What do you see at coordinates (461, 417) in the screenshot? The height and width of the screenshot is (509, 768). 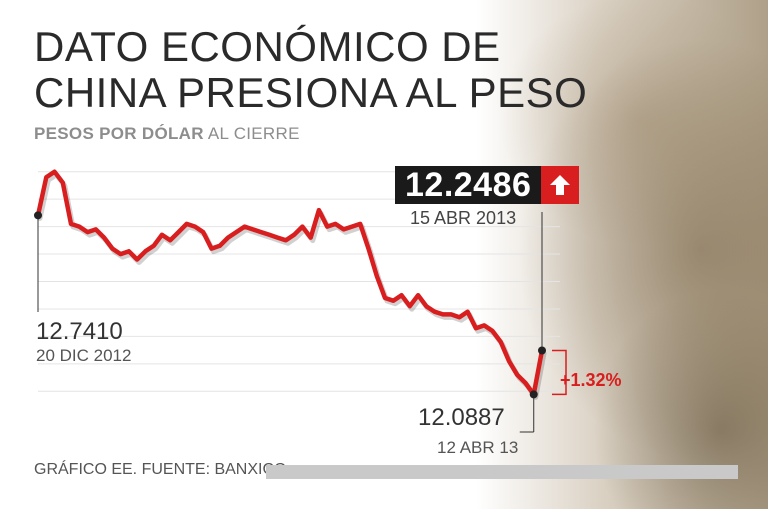 I see `low-value: 12.0887` at bounding box center [461, 417].